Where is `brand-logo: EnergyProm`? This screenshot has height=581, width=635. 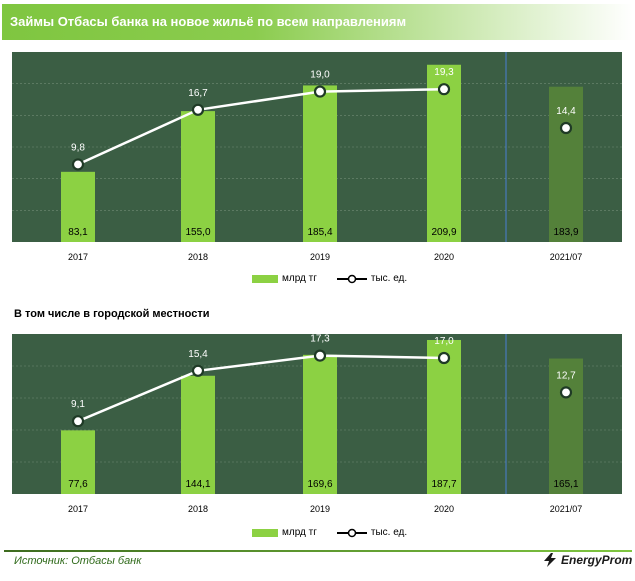
brand-logo: EnergyProm is located at coordinates (587, 560).